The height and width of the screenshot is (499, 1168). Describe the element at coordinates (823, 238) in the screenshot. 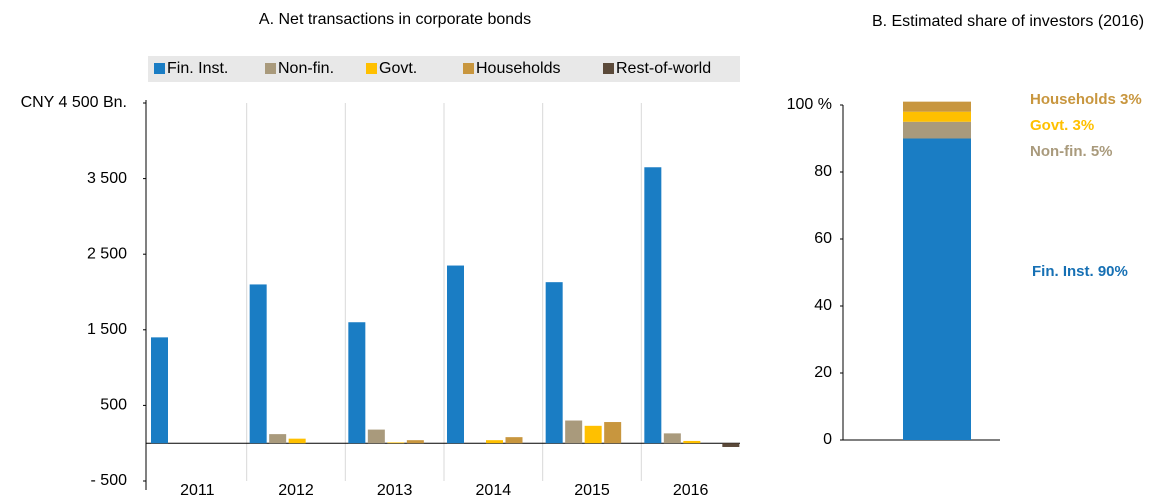

I see `y-tick-label: 60` at that location.